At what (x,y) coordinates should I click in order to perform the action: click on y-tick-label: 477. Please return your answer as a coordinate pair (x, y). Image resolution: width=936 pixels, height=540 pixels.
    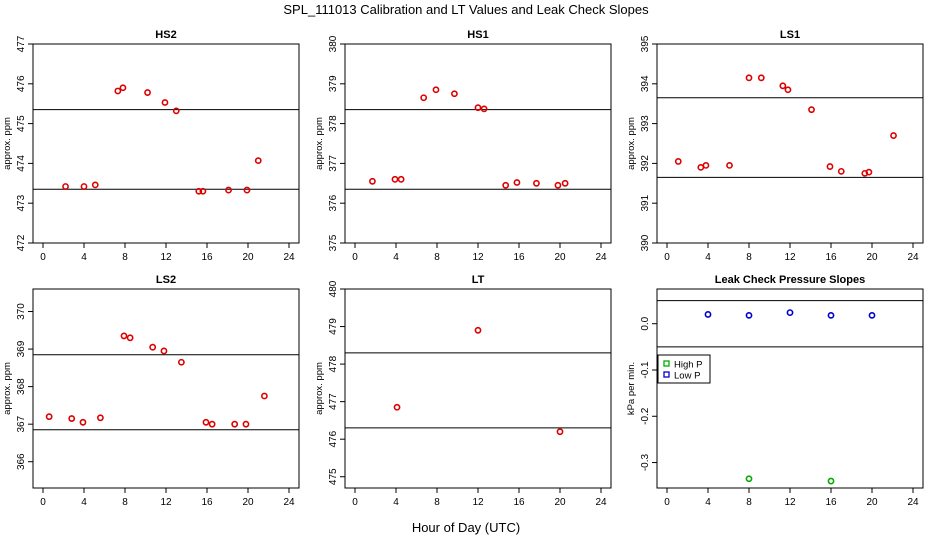
    Looking at the image, I should click on (333, 401).